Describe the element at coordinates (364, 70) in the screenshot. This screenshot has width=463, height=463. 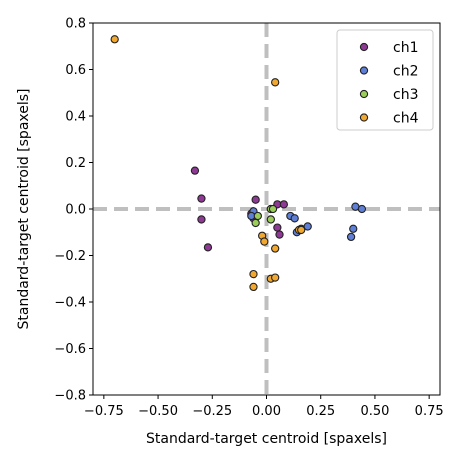
I see `legend-marker-ch2` at that location.